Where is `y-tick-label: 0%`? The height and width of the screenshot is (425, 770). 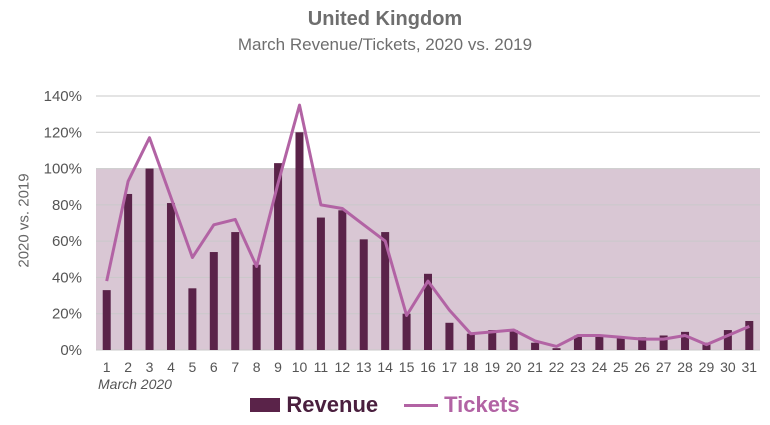
y-tick-label: 0% is located at coordinates (71, 350).